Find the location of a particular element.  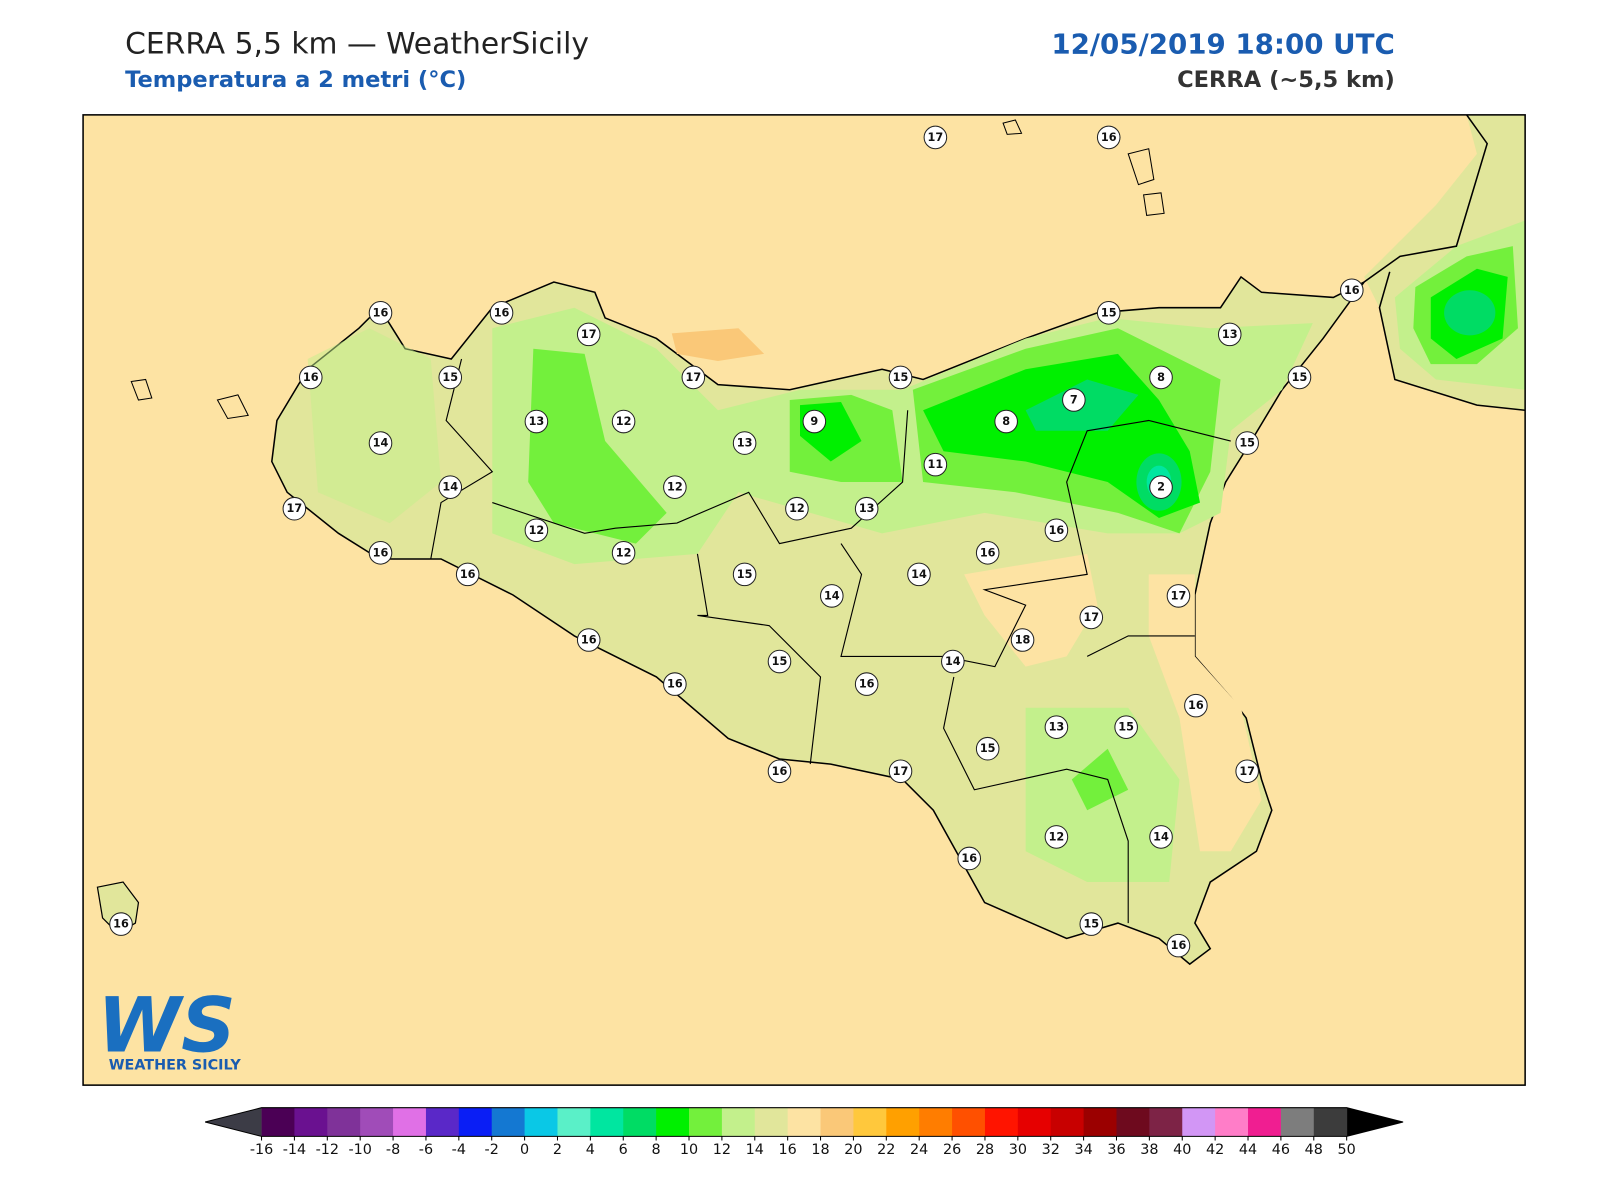

colorbar-tick-label: -8 is located at coordinates (393, 1150).